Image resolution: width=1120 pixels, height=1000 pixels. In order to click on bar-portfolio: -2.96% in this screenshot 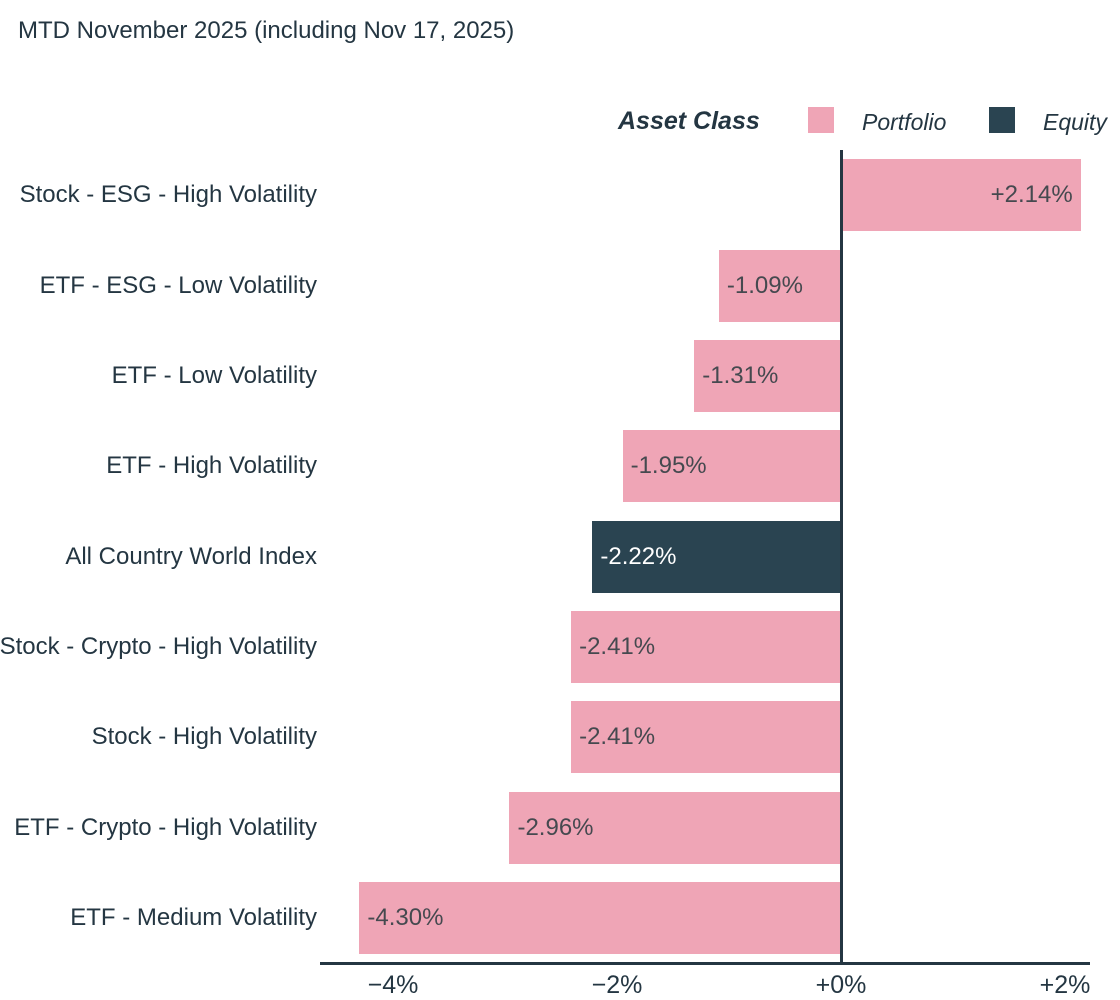, I will do `click(675, 827)`.